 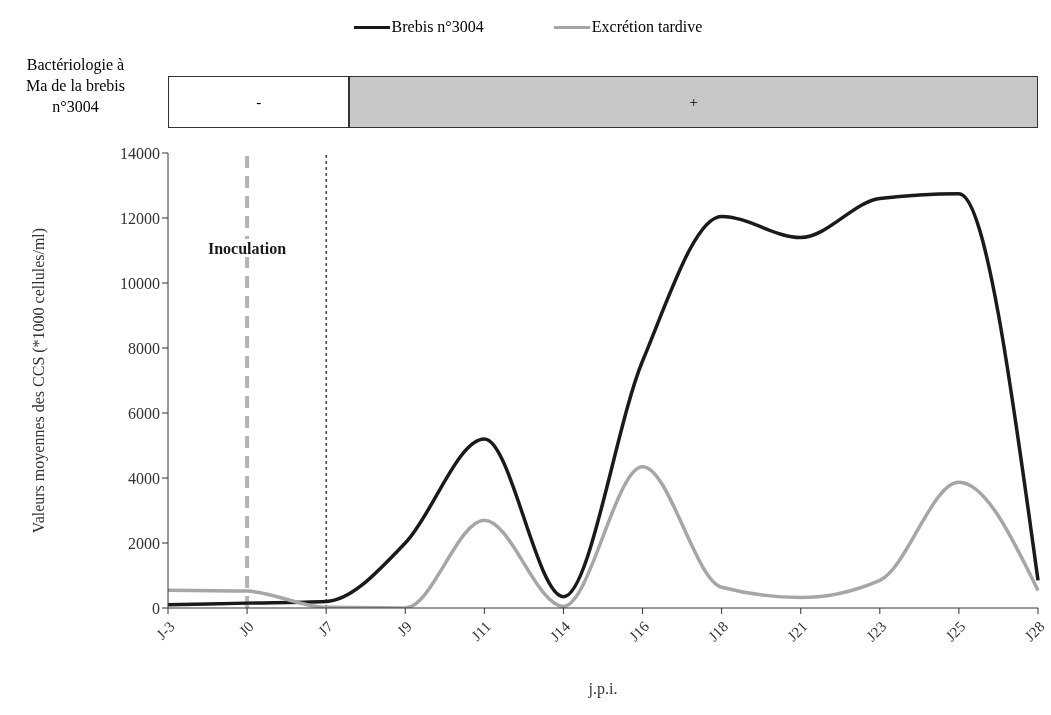 I want to click on x-tick-label: J14, so click(x=560, y=631).